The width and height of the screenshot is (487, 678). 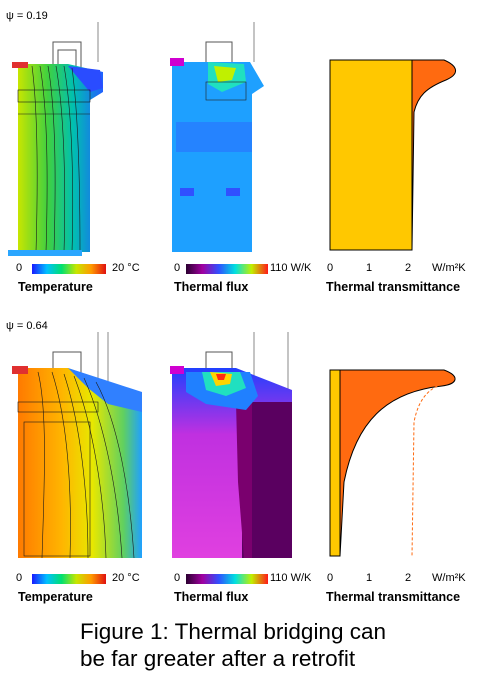 What do you see at coordinates (27, 16) in the screenshot?
I see `psi-label: ψ = 0.19` at bounding box center [27, 16].